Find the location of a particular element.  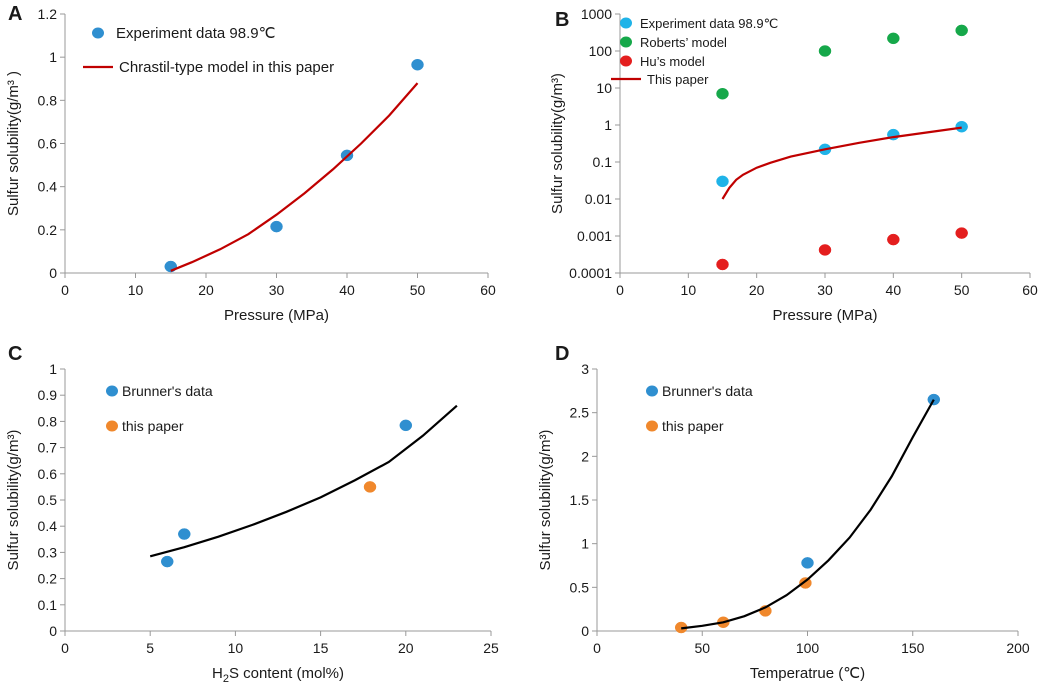

x-axis-label-subscript: 2 is located at coordinates (226, 679).